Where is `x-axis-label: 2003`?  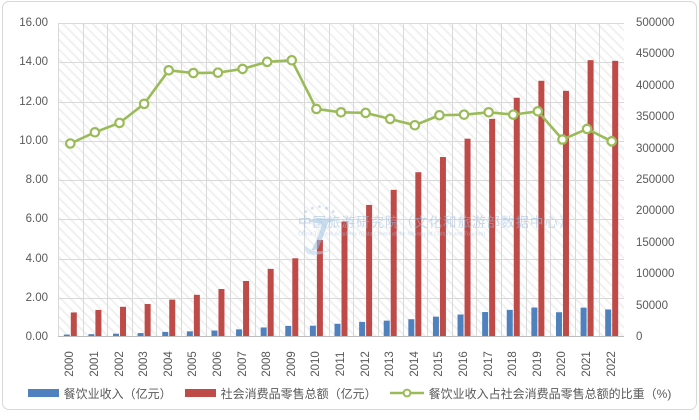 x-axis-label: 2003 is located at coordinates (144, 364).